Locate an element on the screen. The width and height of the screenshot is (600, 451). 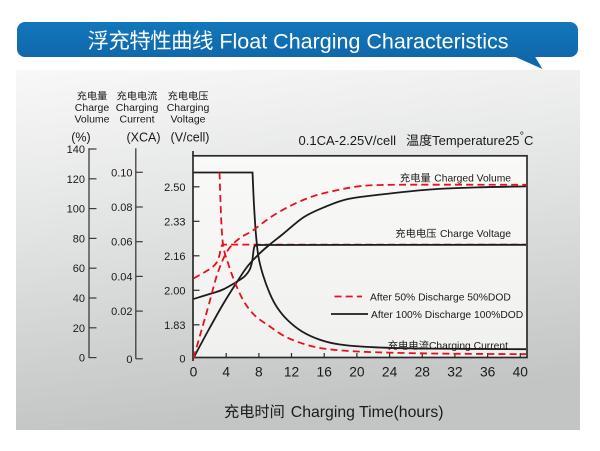
svg-text: 2.50 is located at coordinates (174, 188).